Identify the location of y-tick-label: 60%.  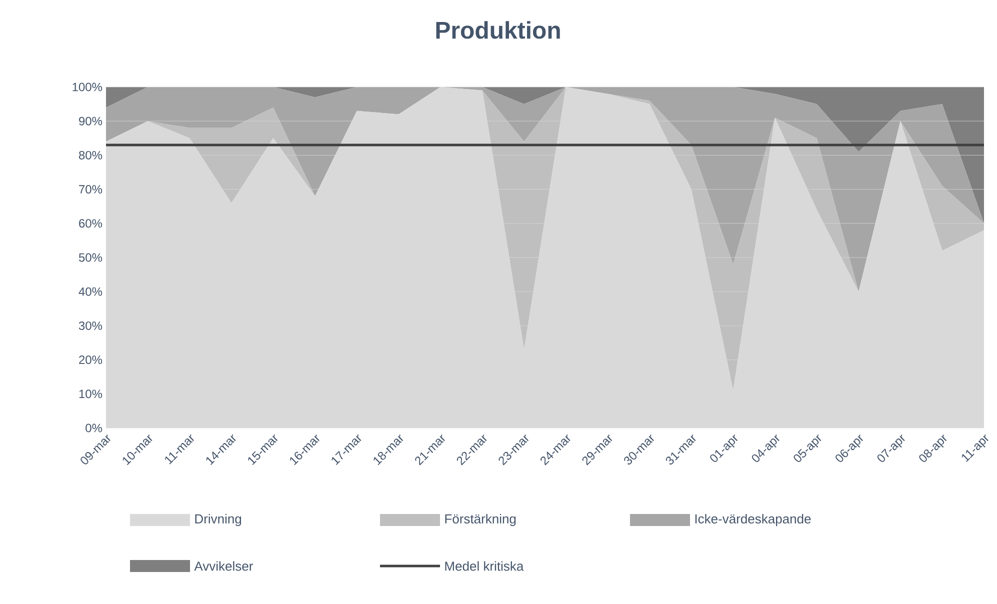
(90, 223).